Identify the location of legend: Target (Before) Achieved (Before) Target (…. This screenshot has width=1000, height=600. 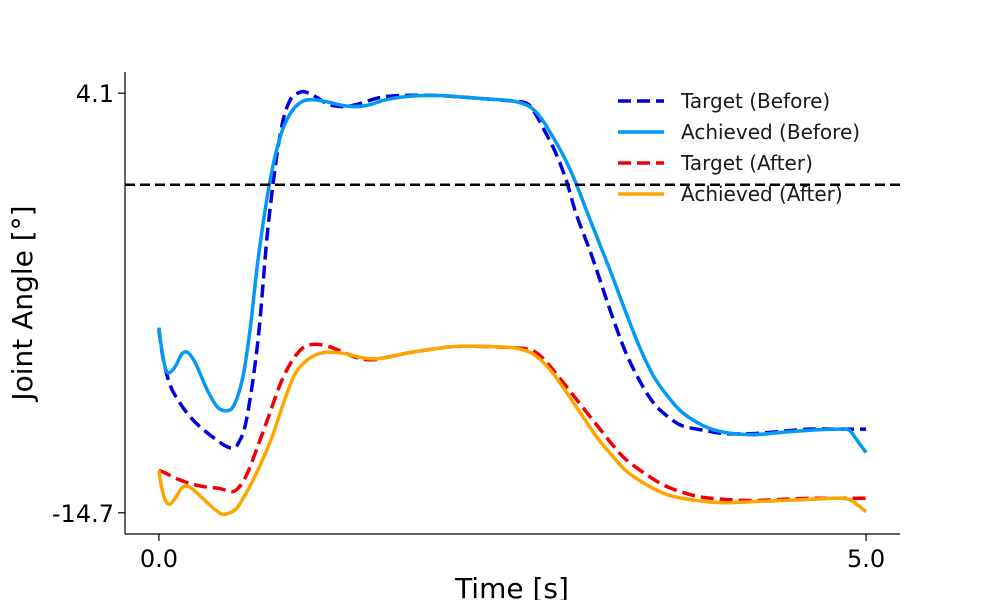
(739, 147).